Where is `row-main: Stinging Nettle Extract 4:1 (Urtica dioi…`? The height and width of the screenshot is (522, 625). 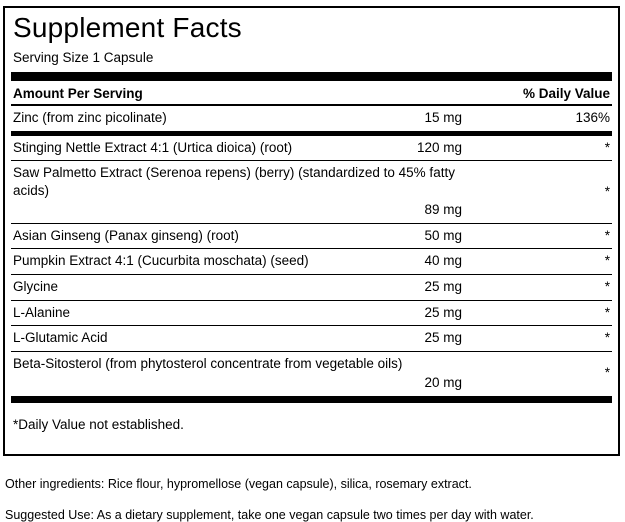
row-main: Stinging Nettle Extract 4:1 (Urtica dioi… is located at coordinates (237, 148).